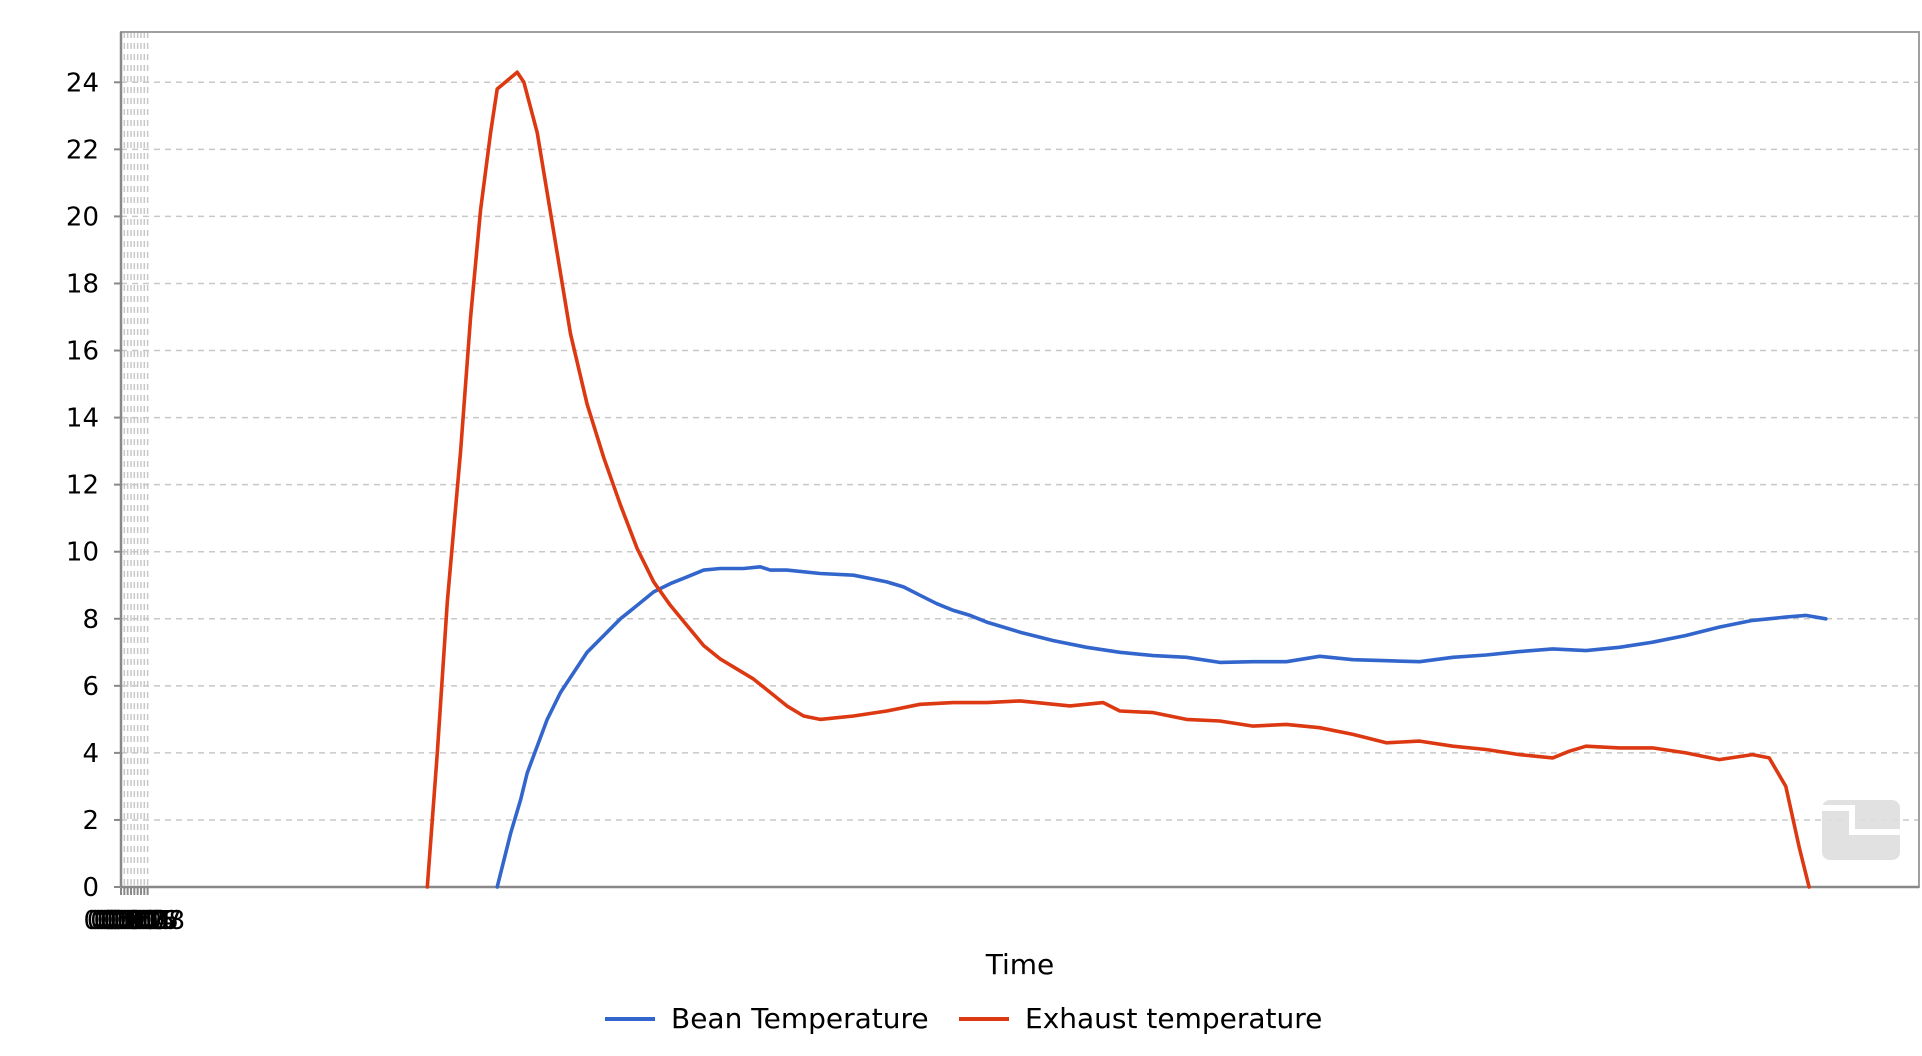 The height and width of the screenshot is (1056, 1922). I want to click on y-tick-label: 10, so click(82, 553).